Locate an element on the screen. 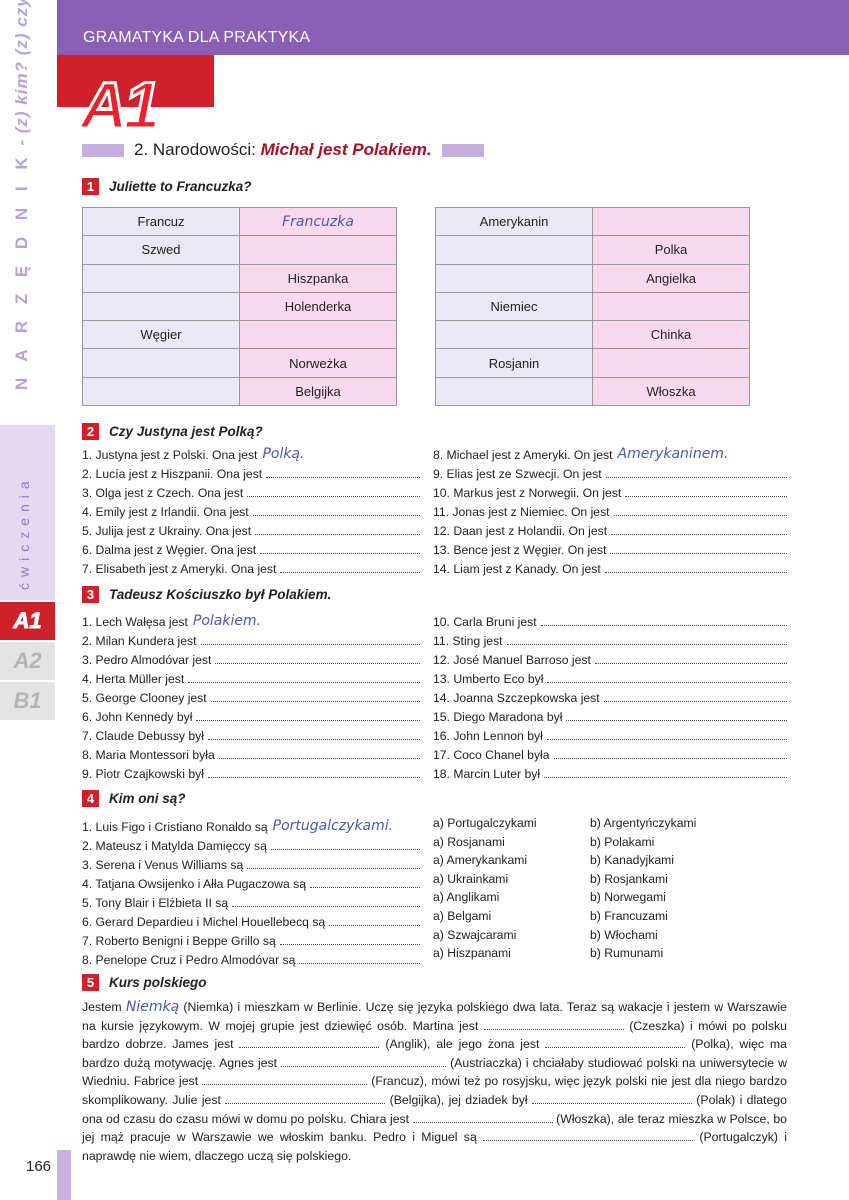  feminine-cell: Norweżka is located at coordinates (318, 363).